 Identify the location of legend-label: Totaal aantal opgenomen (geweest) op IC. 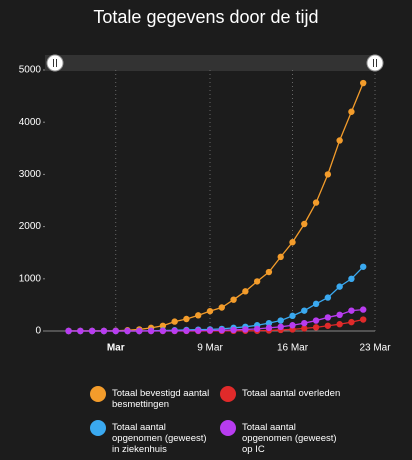
(289, 438).